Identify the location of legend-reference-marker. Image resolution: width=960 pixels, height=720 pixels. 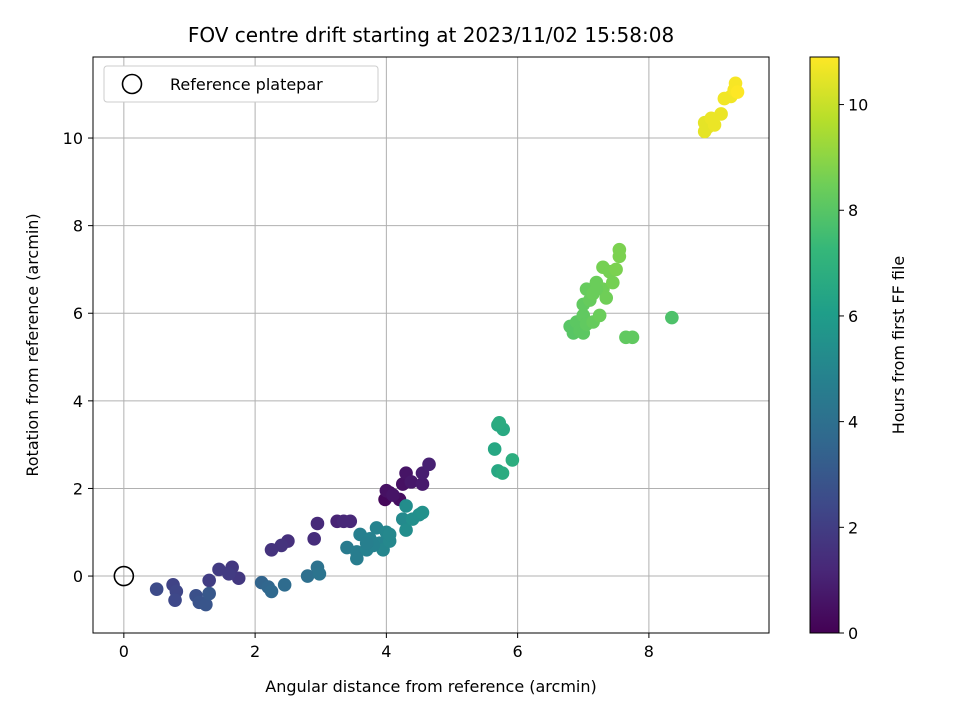
(132, 84).